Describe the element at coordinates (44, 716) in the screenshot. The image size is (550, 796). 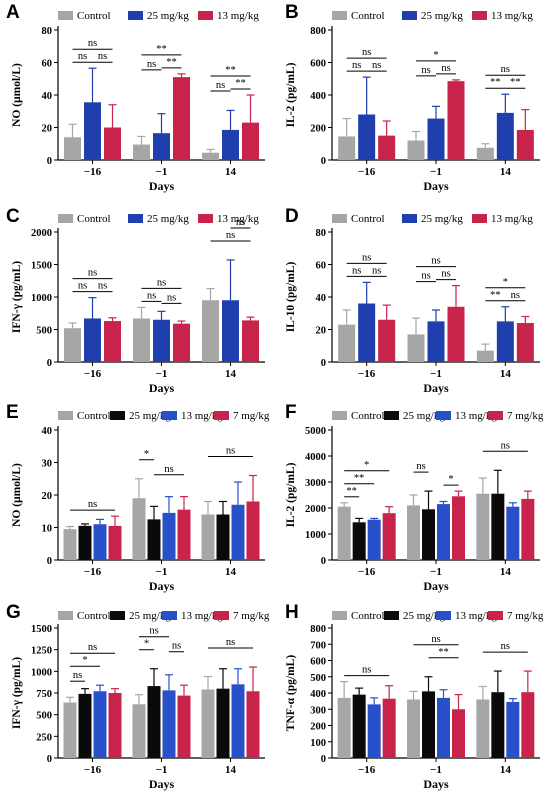
I see `y-tick-label: 500` at that location.